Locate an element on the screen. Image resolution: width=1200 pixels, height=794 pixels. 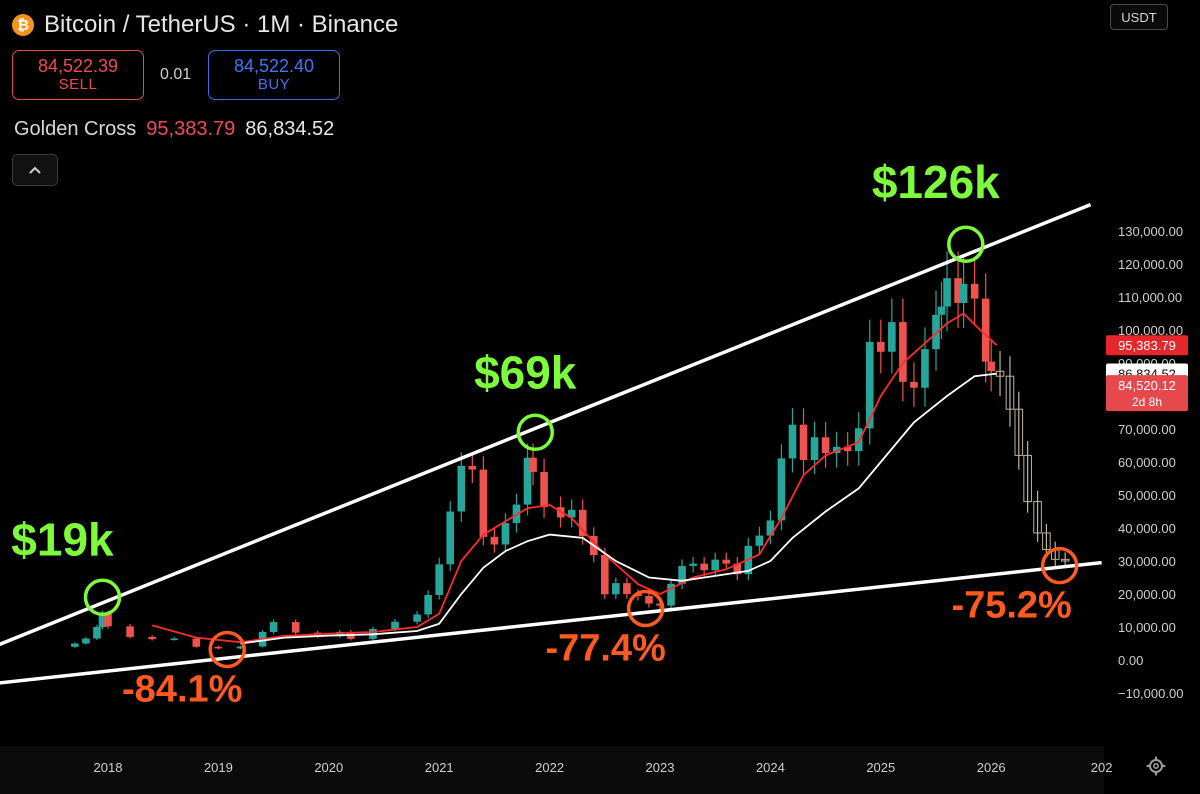
ma-fast-price-tag: 95,383.79 is located at coordinates (1147, 345).